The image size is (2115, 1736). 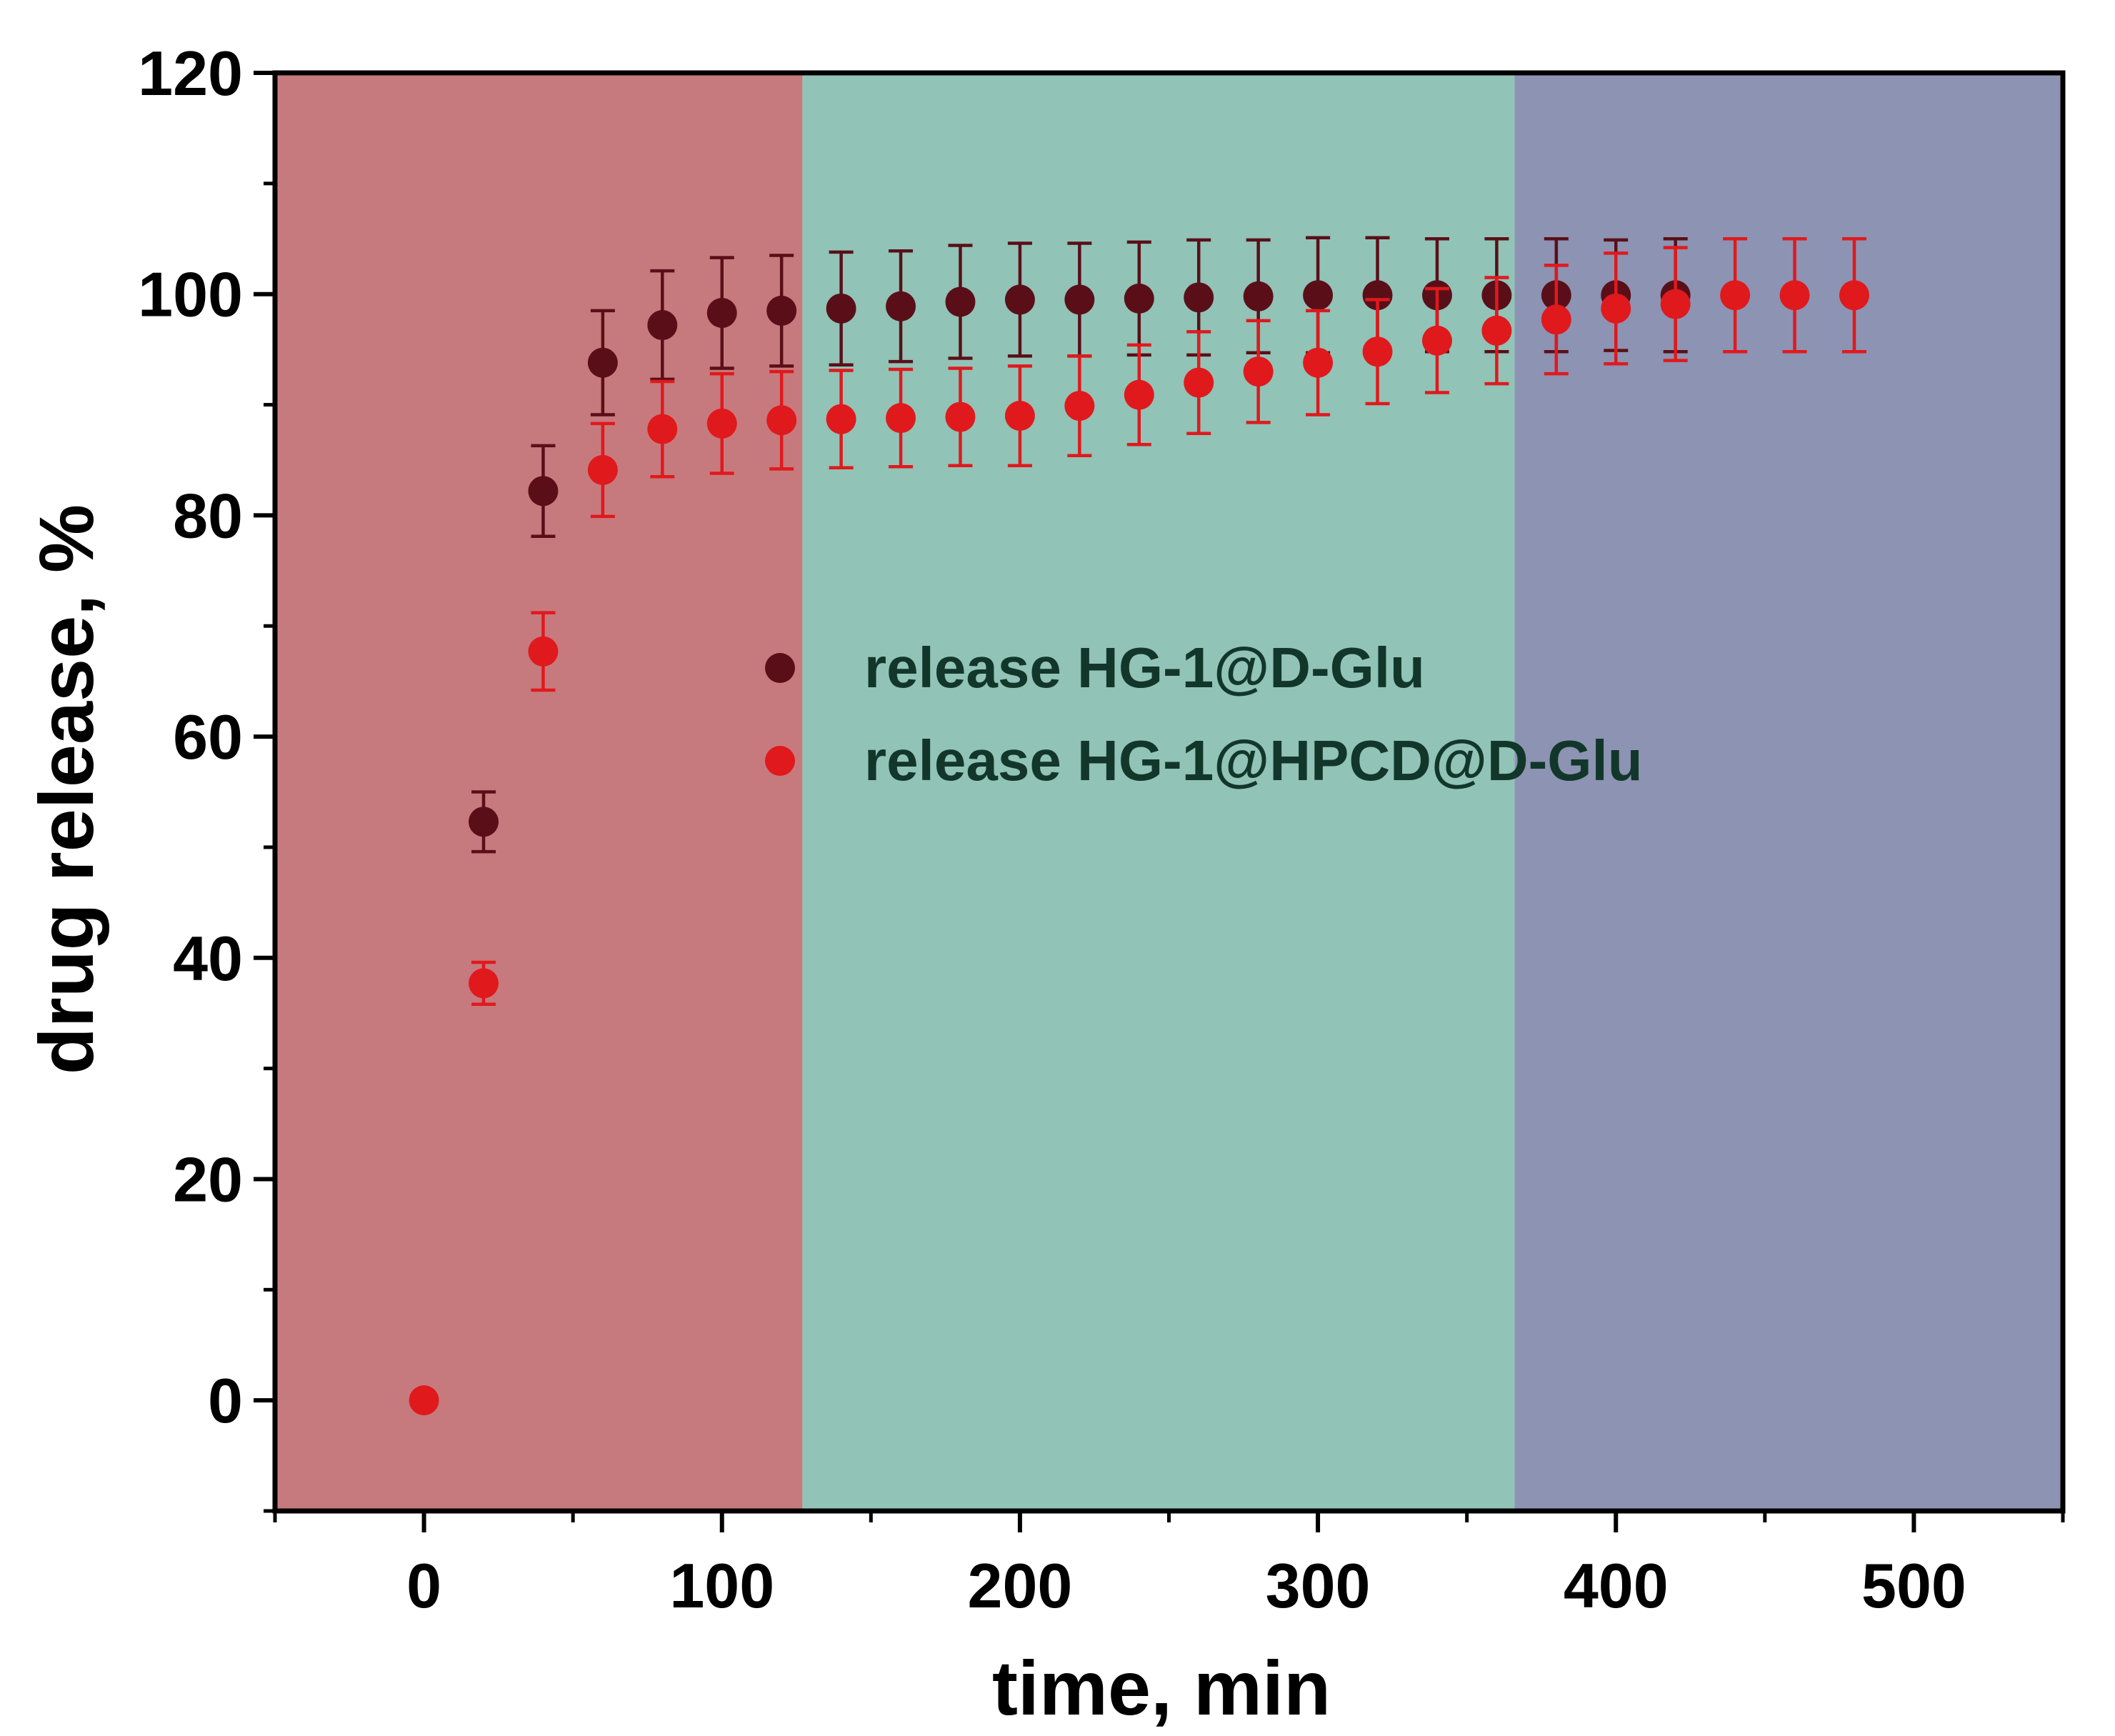 I want to click on x-tick-label: 400, so click(x=1616, y=1585).